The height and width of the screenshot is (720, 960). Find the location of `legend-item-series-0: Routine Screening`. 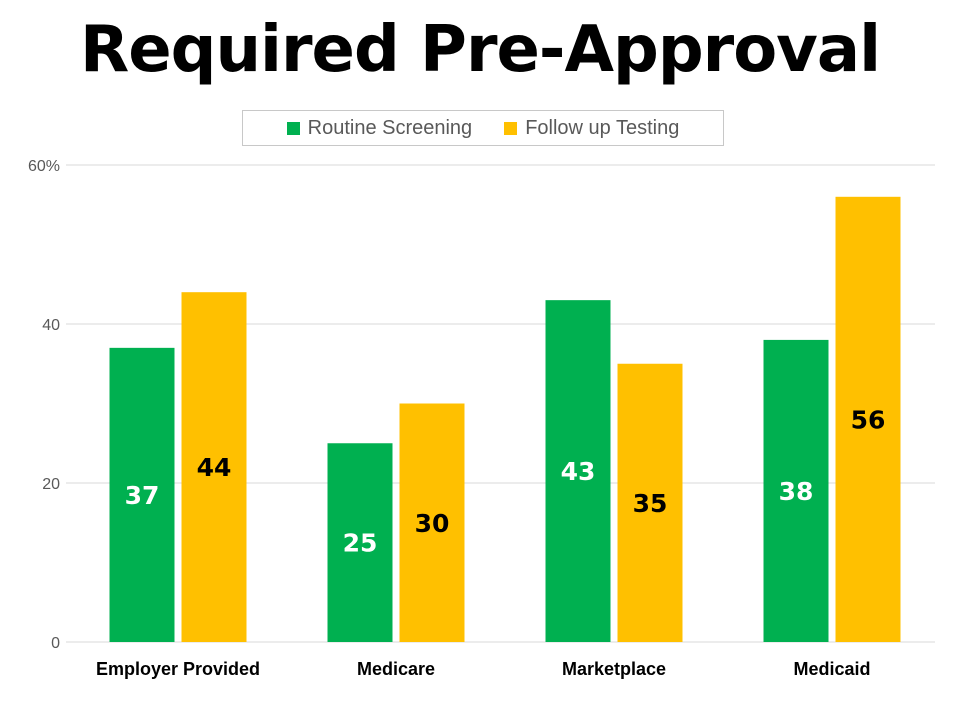

legend-item-series-0: Routine Screening is located at coordinates (379, 128).